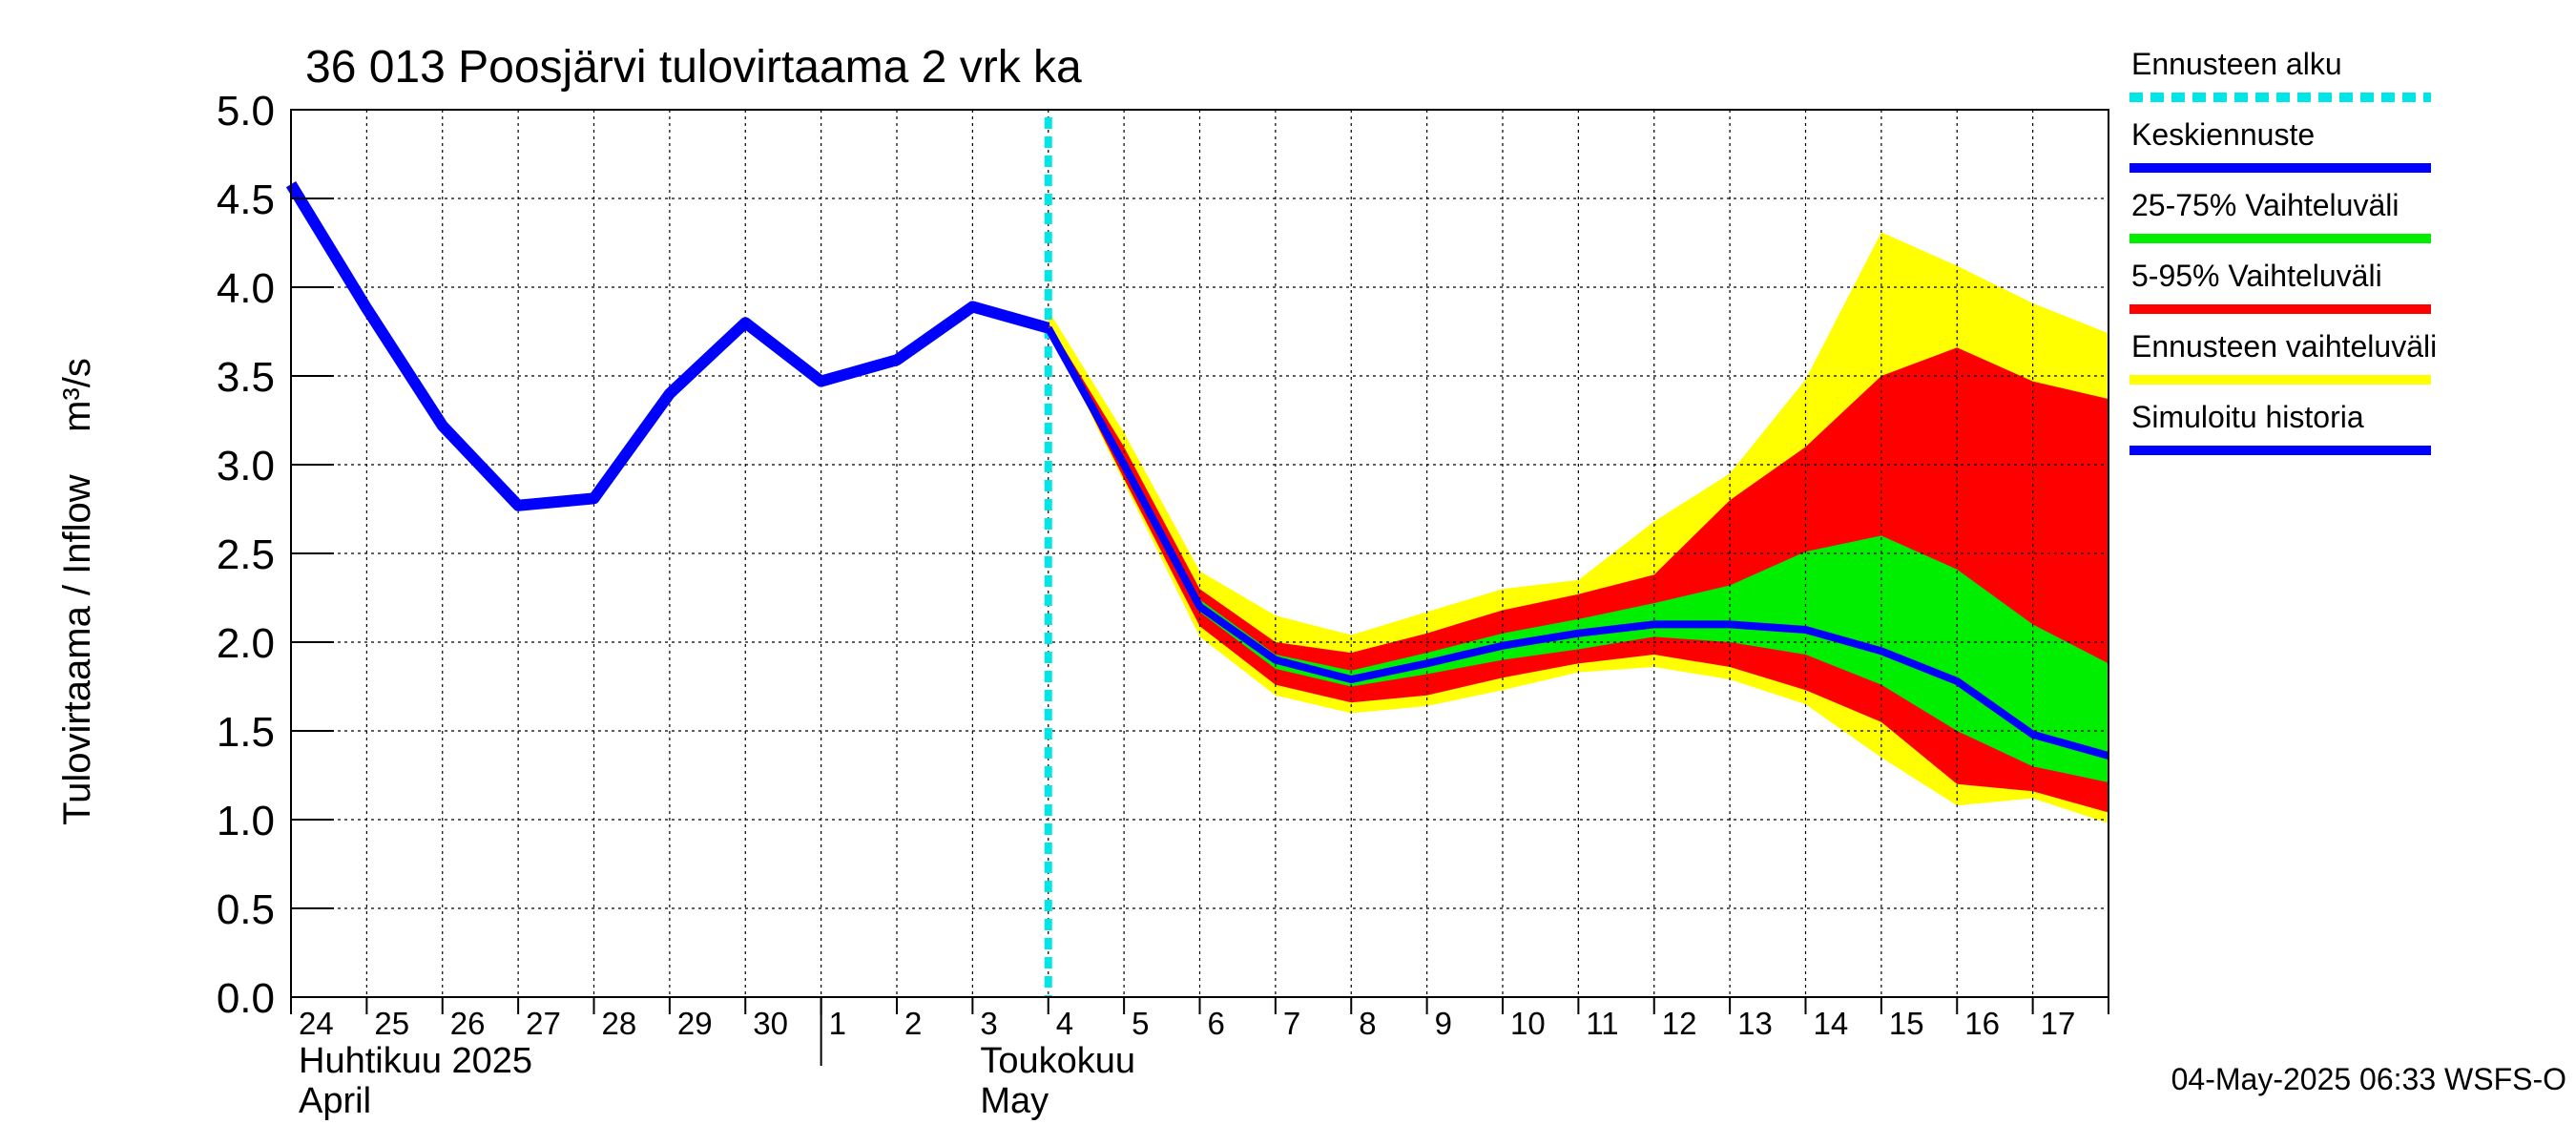  What do you see at coordinates (246, 288) in the screenshot?
I see `y-tick-label: 4.0` at bounding box center [246, 288].